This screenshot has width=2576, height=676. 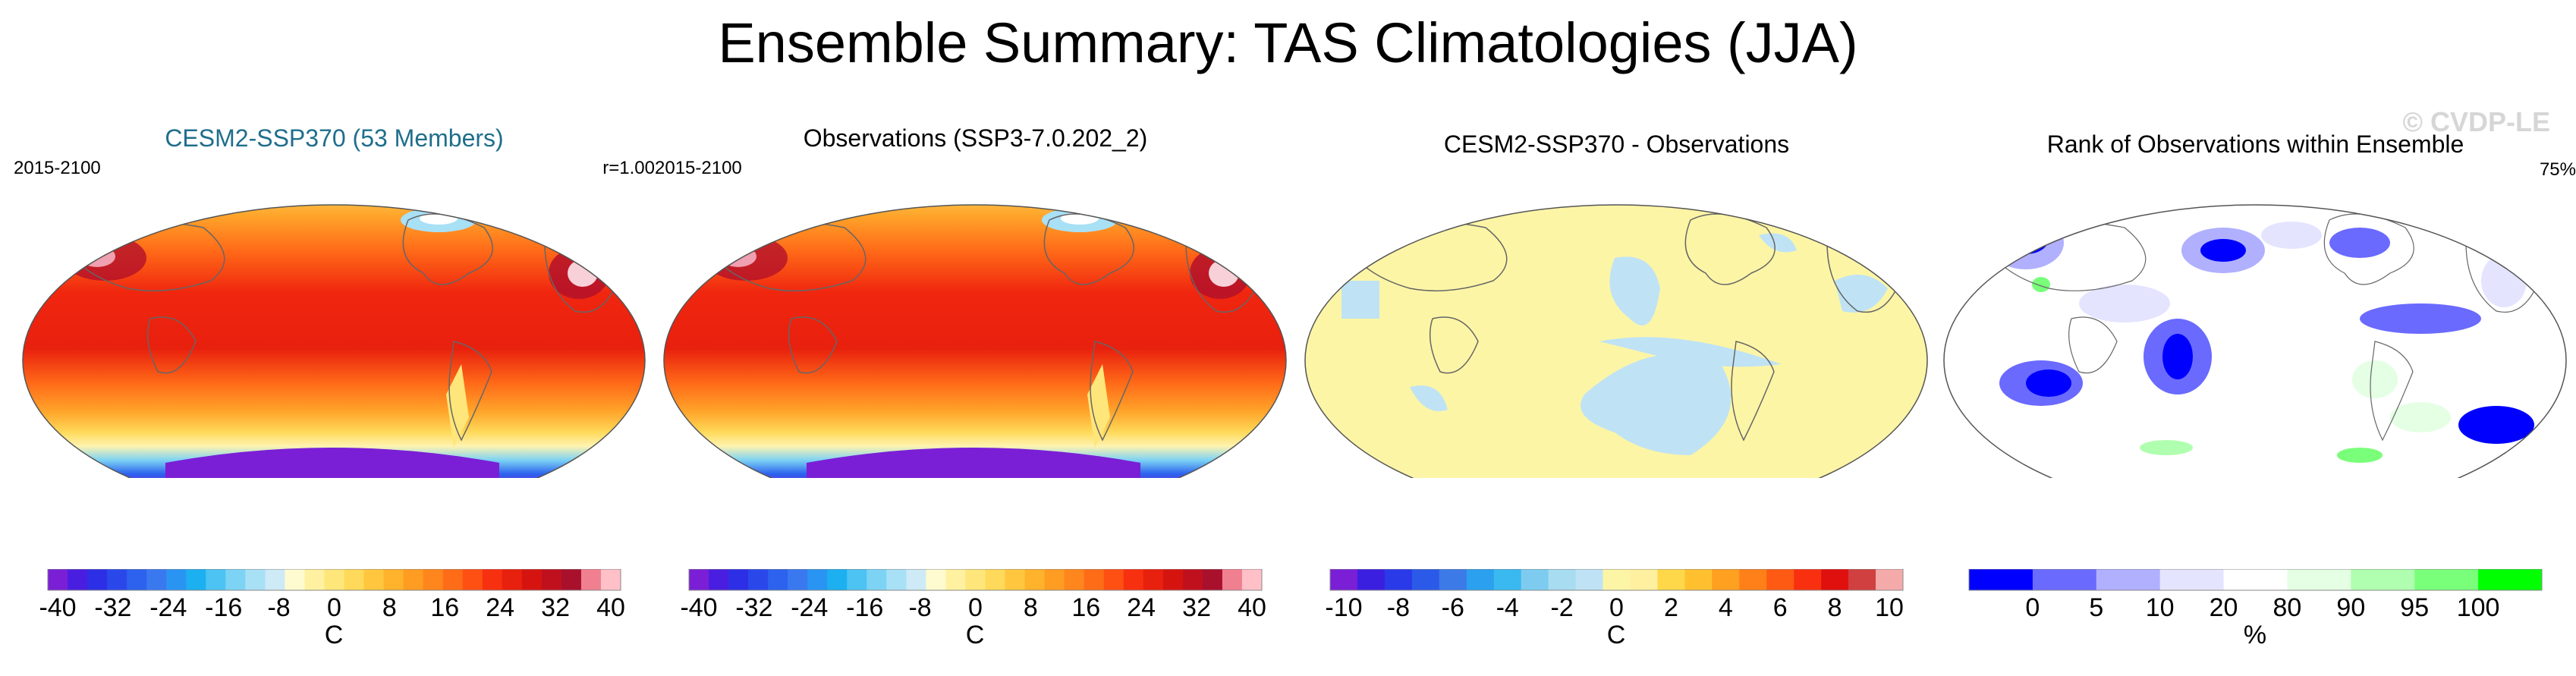 What do you see at coordinates (2350, 607) in the screenshot?
I see `colorbar-tick-label: 90` at bounding box center [2350, 607].